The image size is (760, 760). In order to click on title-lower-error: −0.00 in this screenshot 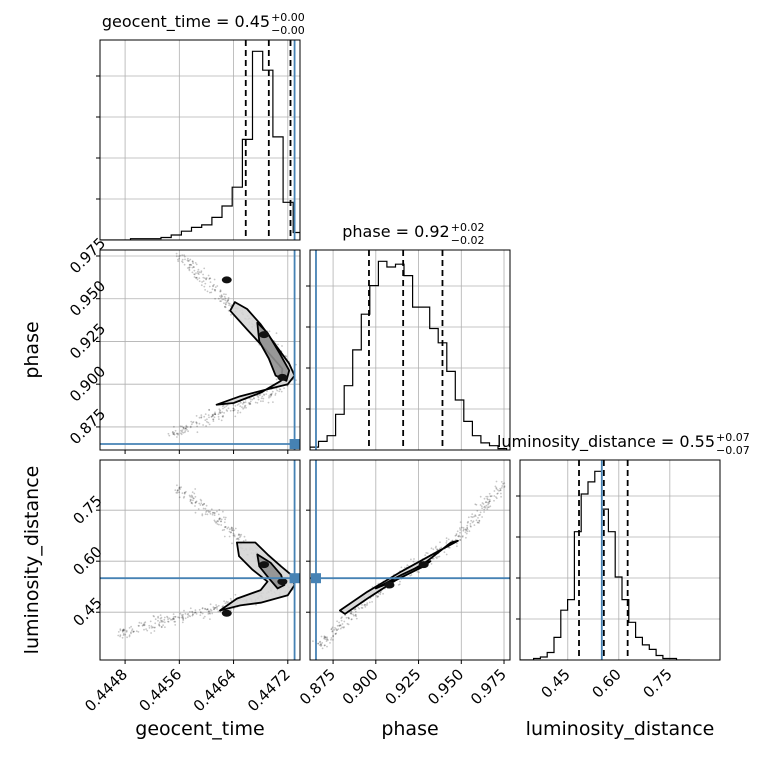, I will do `click(288, 30)`.